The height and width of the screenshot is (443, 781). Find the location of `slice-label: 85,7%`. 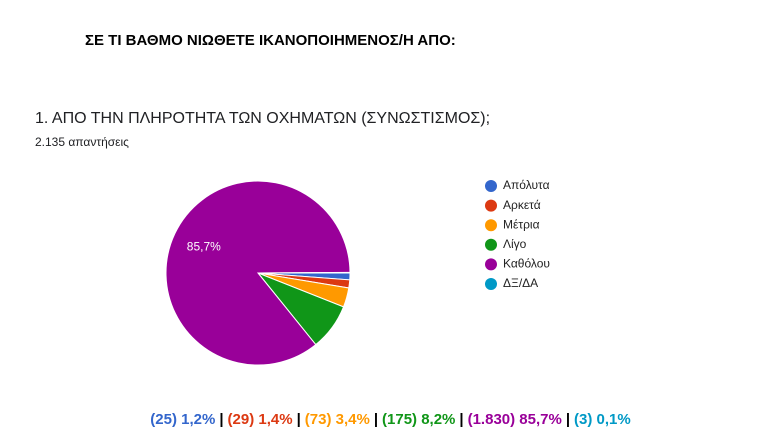

slice-label: 85,7% is located at coordinates (204, 246).